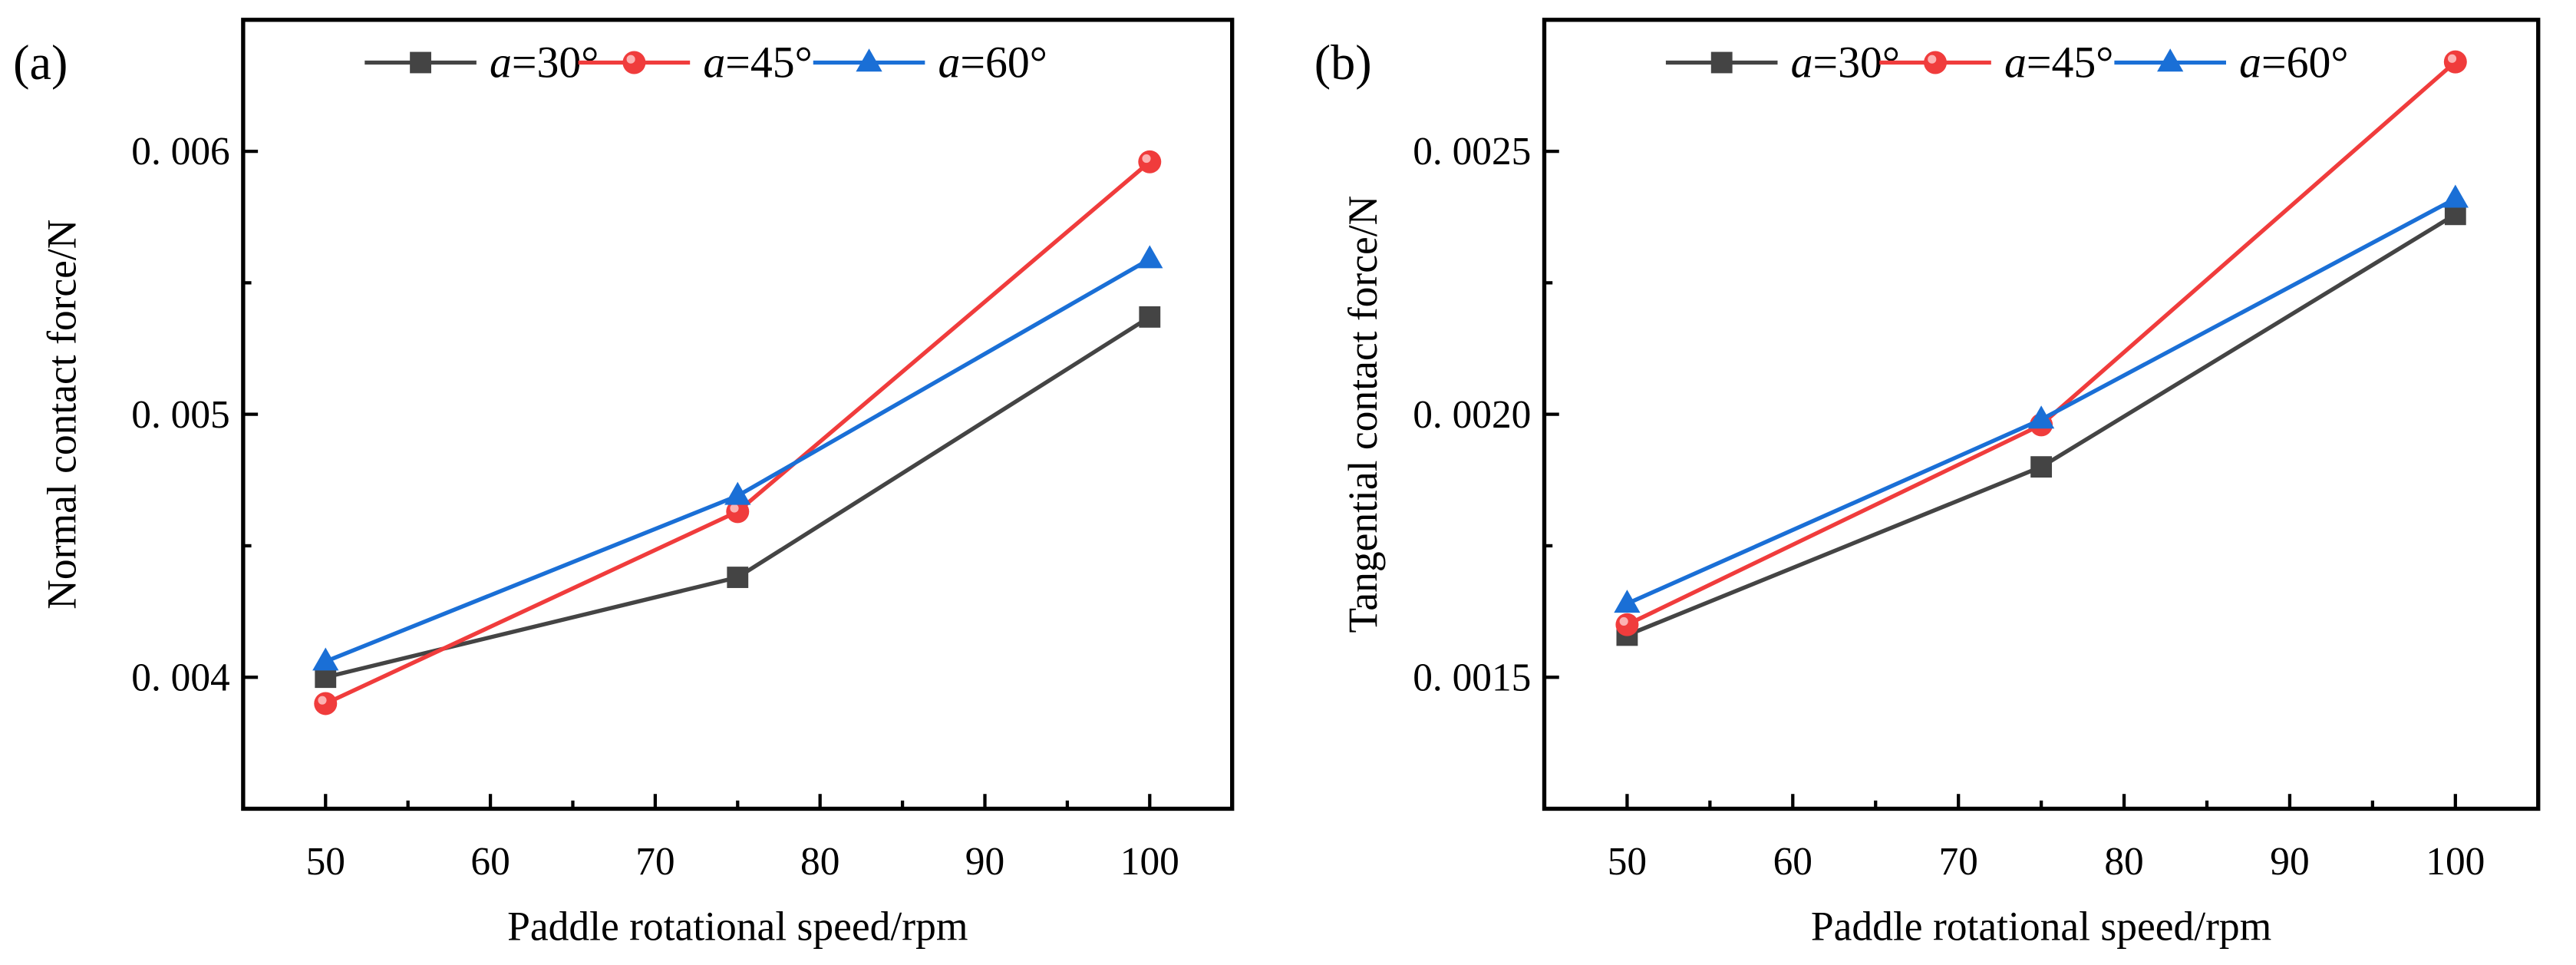 The image size is (2576, 965). Describe the element at coordinates (180, 415) in the screenshot. I see `y-tick-label: 0. 005` at that location.